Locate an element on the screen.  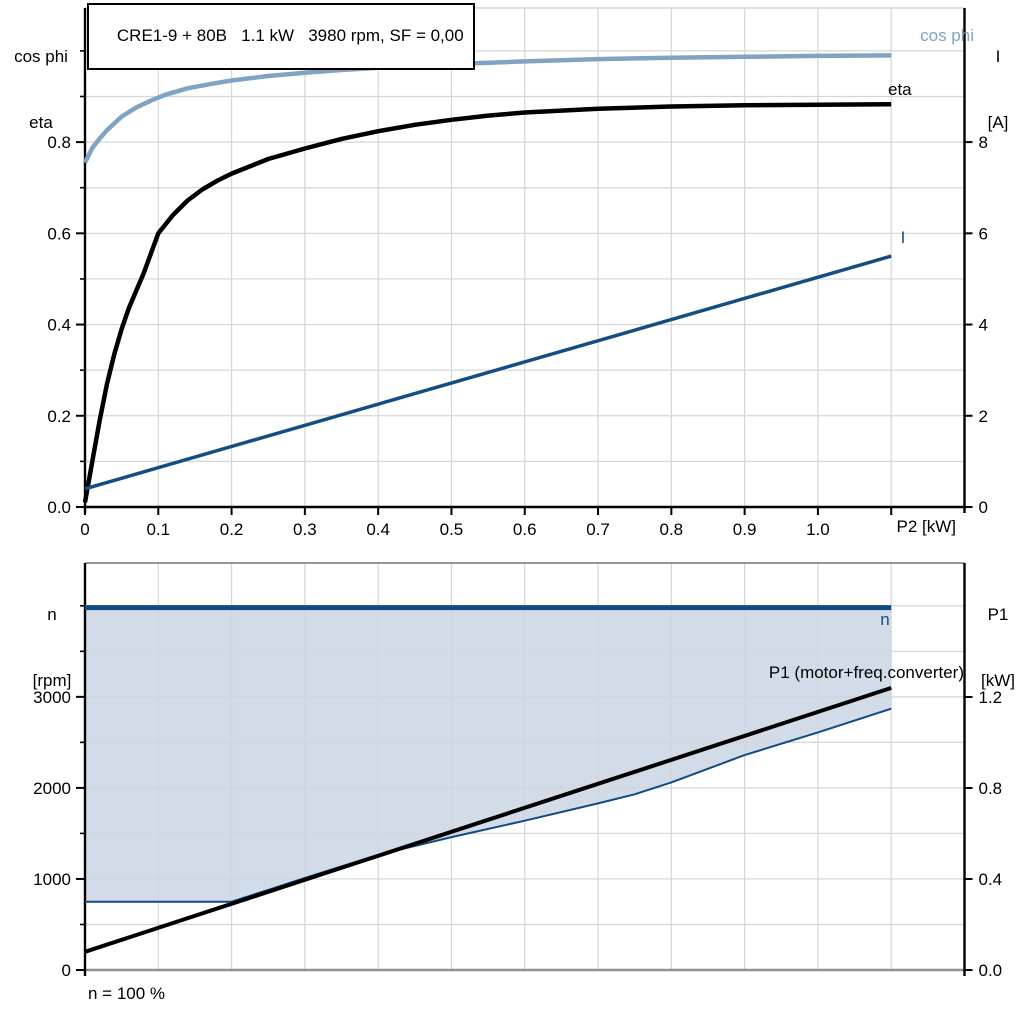
tick-label-y-left: 1000 is located at coordinates (52, 879).